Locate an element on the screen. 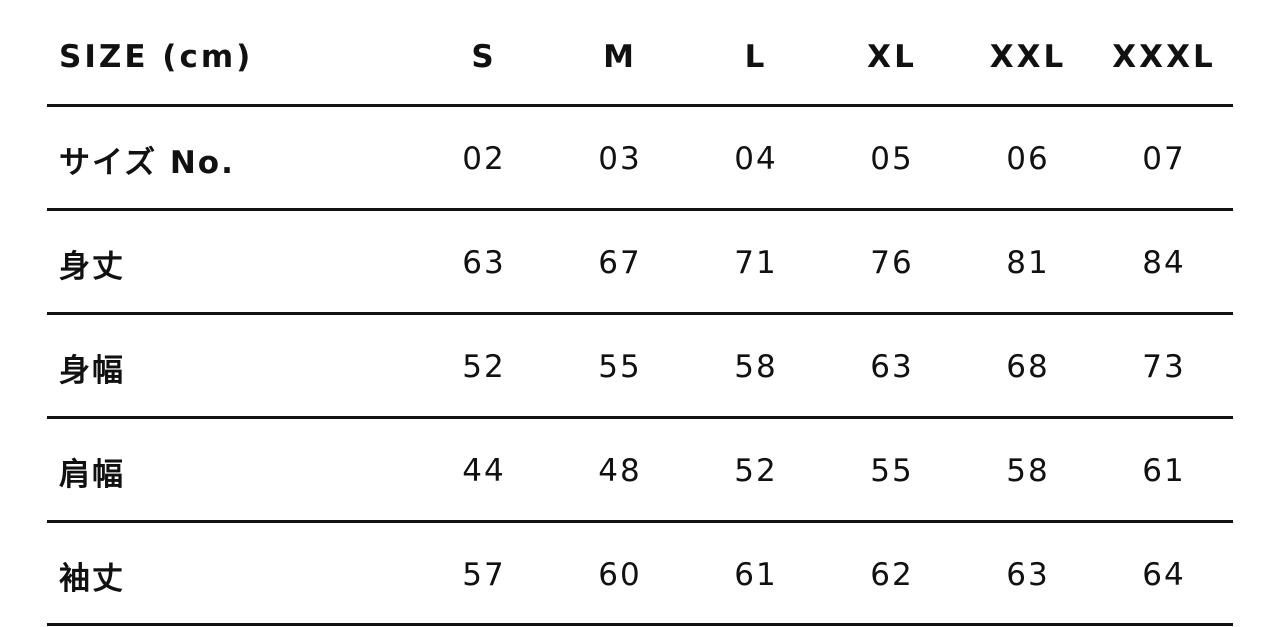 The height and width of the screenshot is (627, 1280). table-cell: 04 is located at coordinates (756, 159).